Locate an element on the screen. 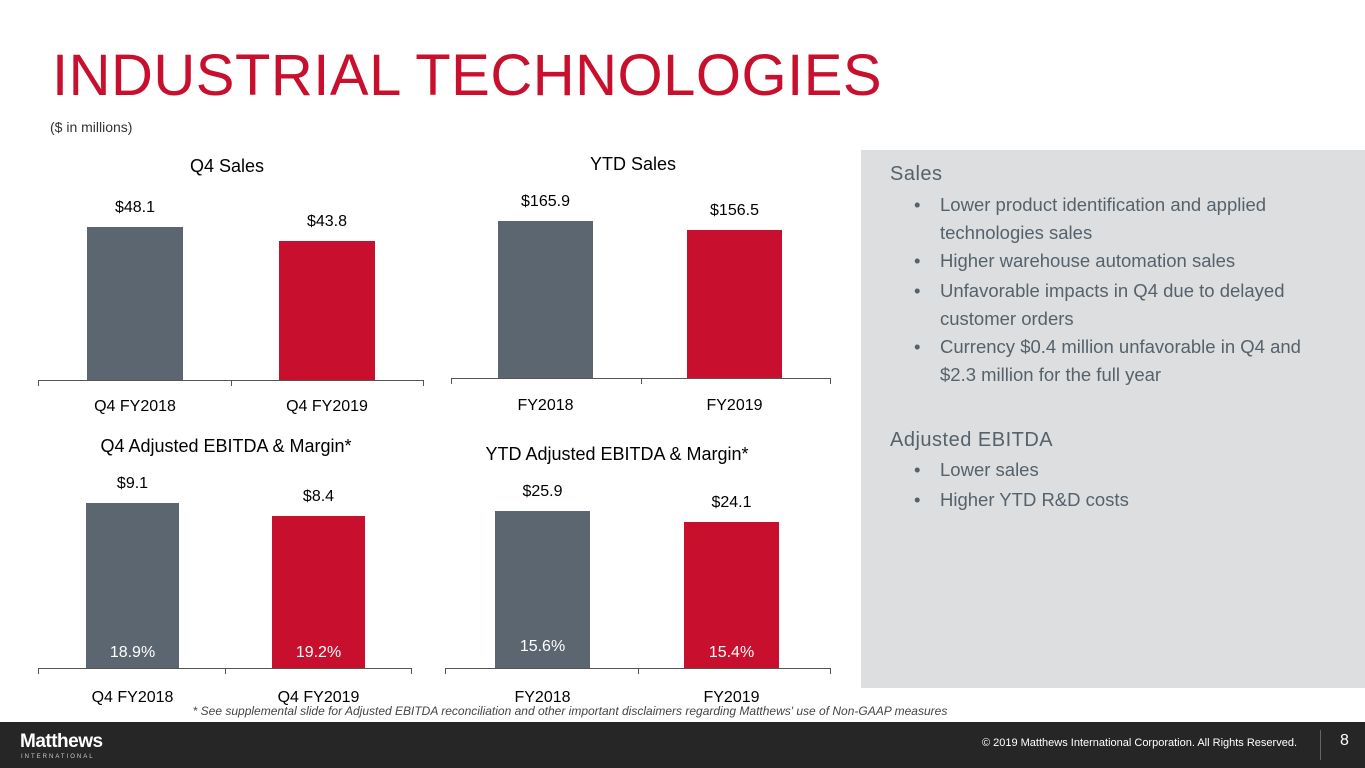 Image resolution: width=1365 pixels, height=768 pixels. chart-title: YTD Adjusted EBITDA & Margin* is located at coordinates (617, 454).